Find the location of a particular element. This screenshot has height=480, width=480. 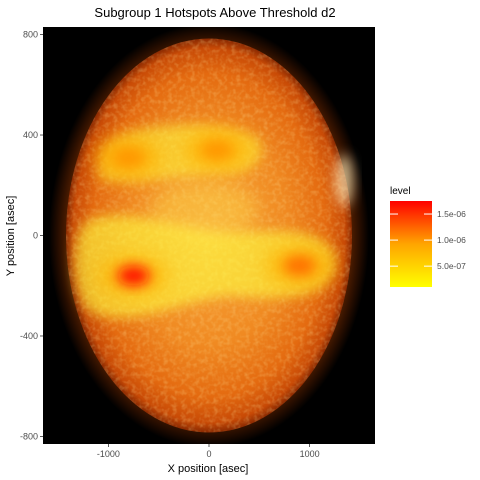

x-tick-label: -1000 is located at coordinates (108, 454).